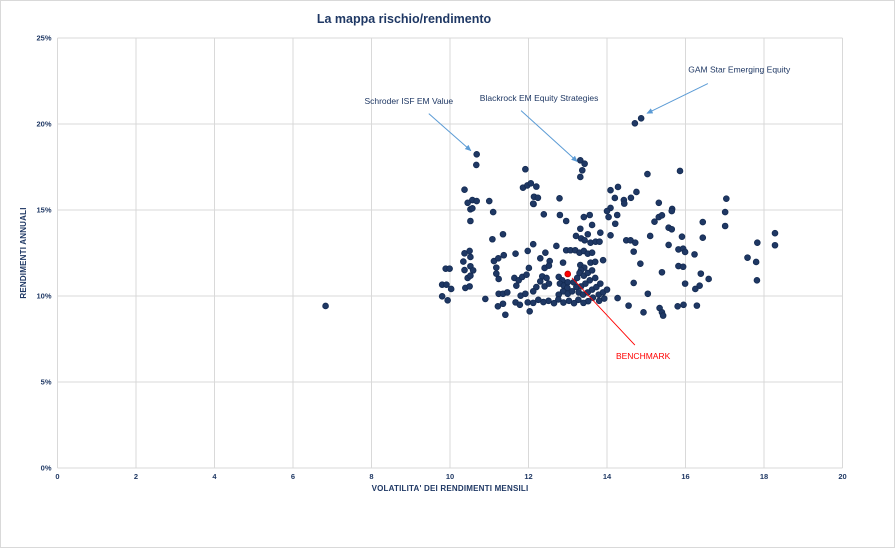 The height and width of the screenshot is (548, 895). Describe the element at coordinates (23, 252) in the screenshot. I see `y-axis-title: RENDIMENTI ANNUALI` at that location.